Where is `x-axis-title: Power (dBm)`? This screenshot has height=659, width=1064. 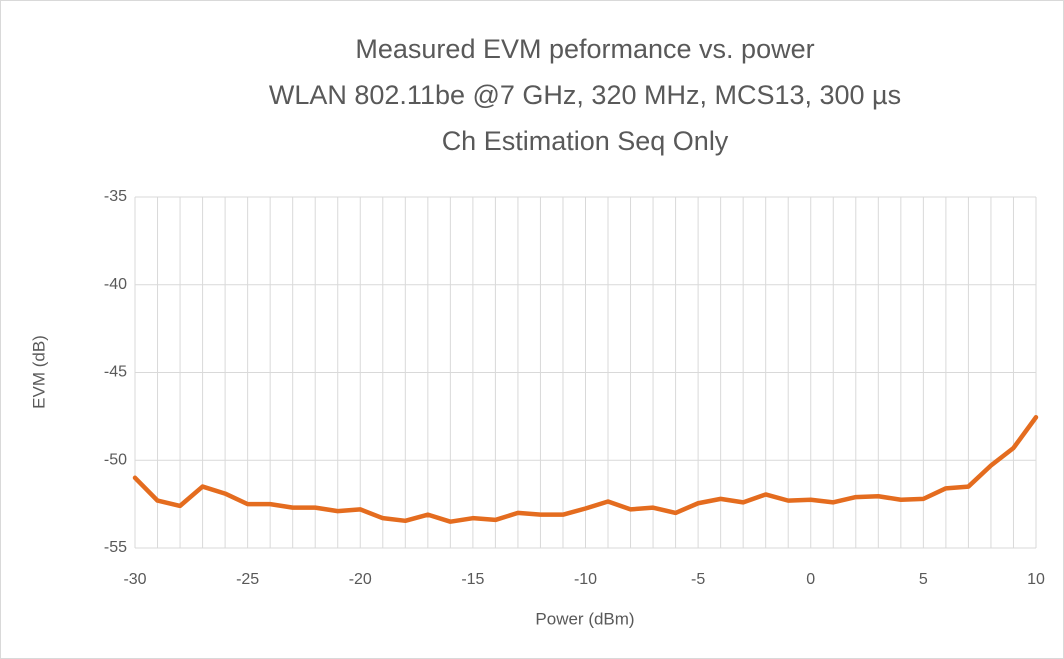
x-axis-title: Power (dBm) is located at coordinates (584, 618).